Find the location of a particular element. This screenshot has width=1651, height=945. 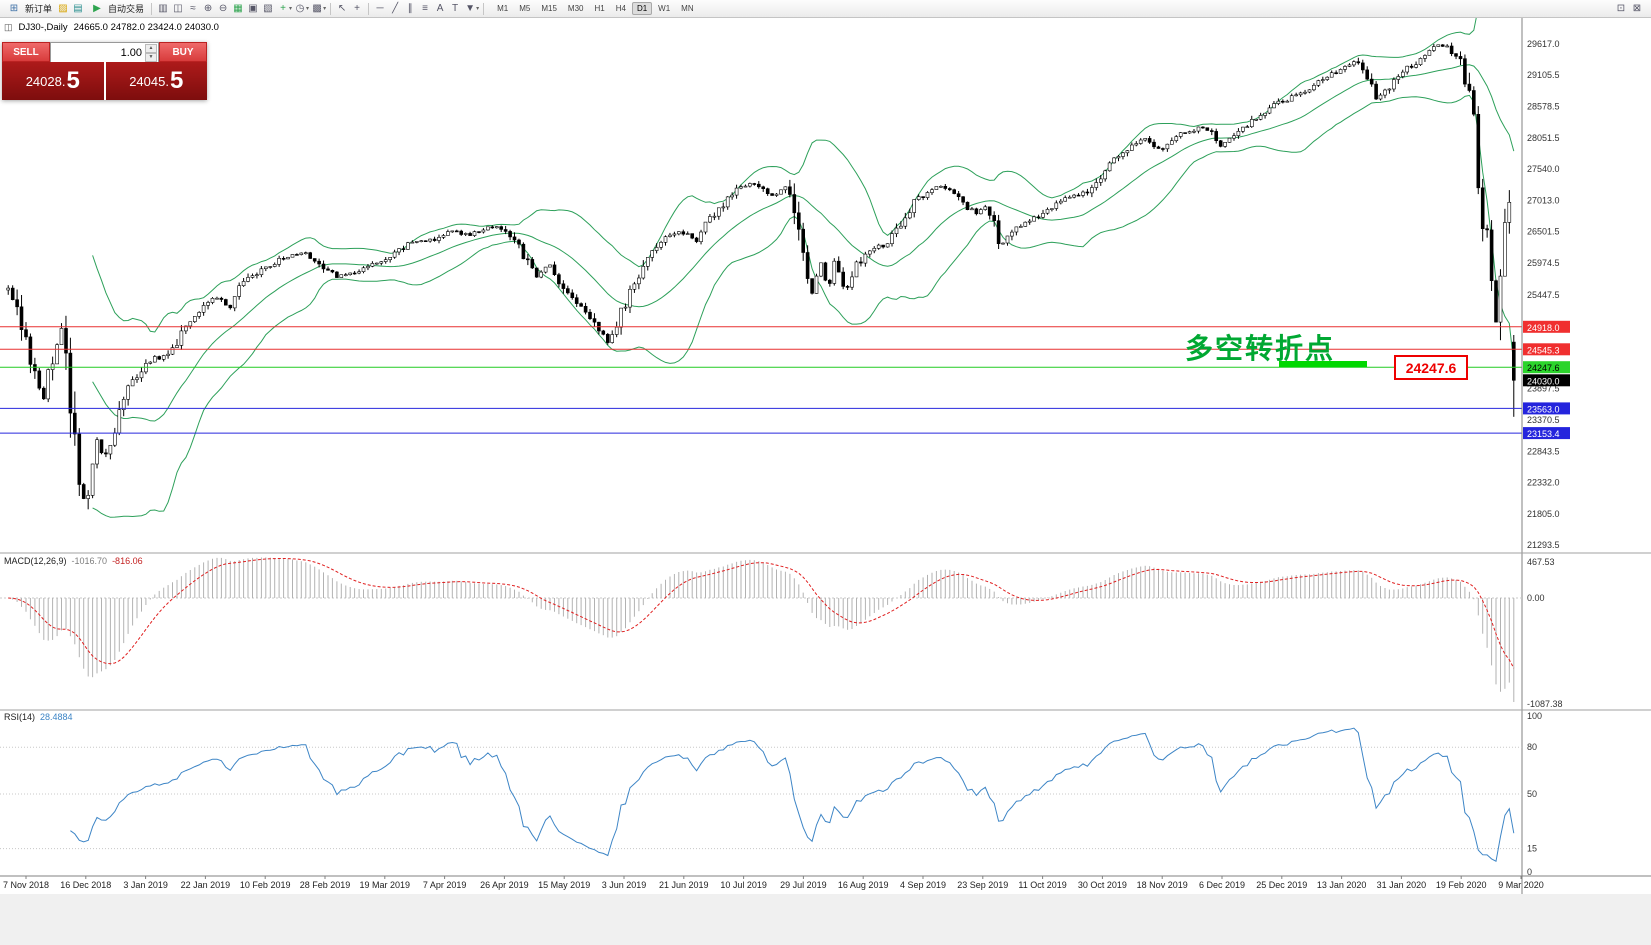

zoom-in-icon: ⊕ is located at coordinates (208, 9).